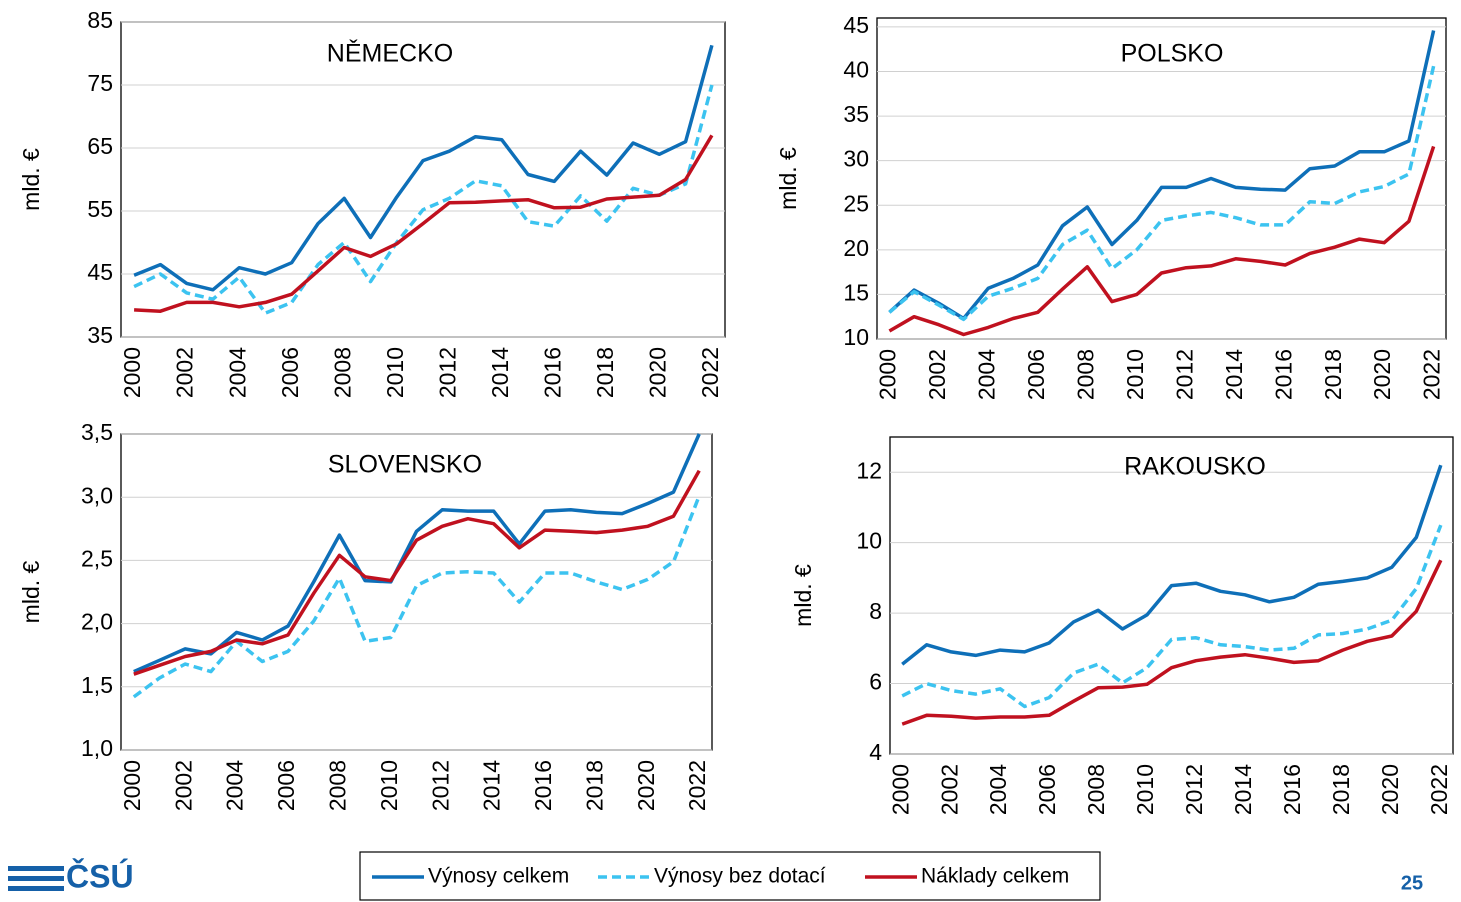 This screenshot has width=1461, height=902. Describe the element at coordinates (995, 876) in the screenshot. I see `legend-label: Náklady celkem` at that location.